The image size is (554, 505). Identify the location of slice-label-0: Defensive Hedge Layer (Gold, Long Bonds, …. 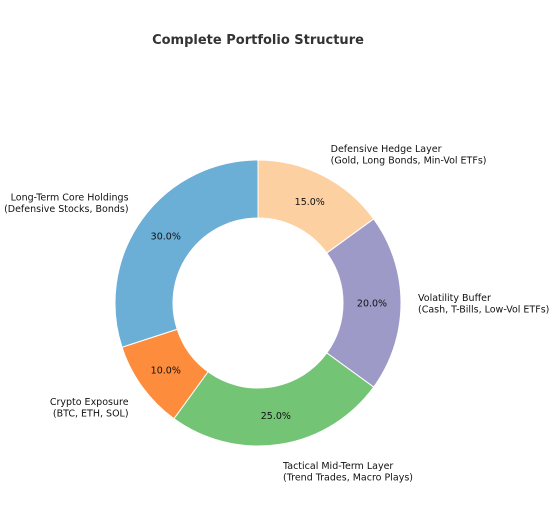
(409, 155).